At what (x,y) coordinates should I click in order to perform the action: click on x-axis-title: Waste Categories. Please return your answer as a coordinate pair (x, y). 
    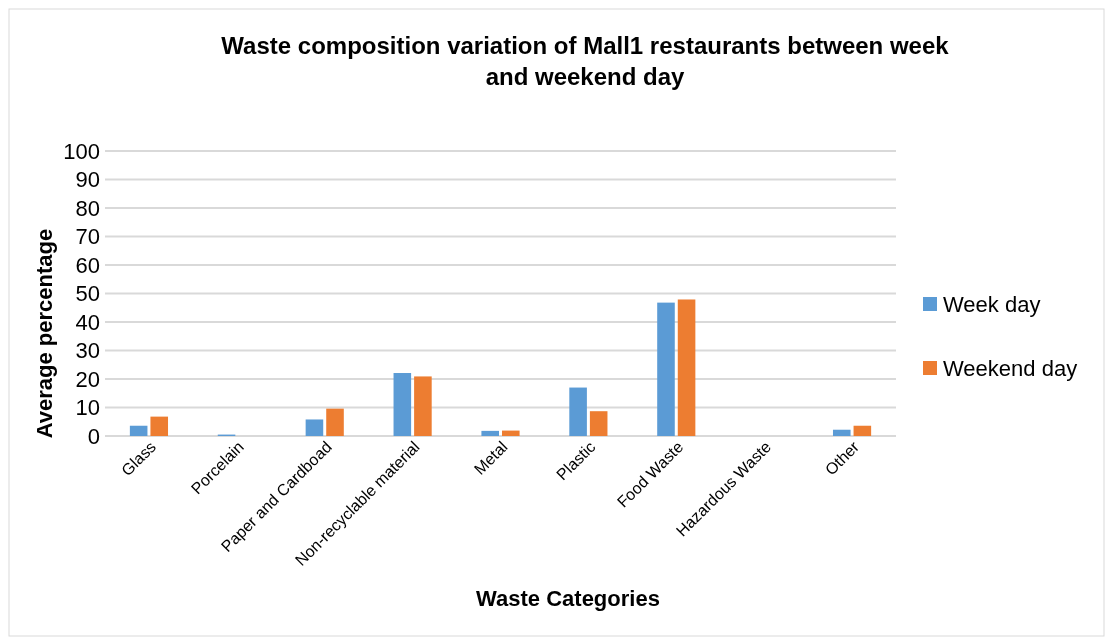
    Looking at the image, I should click on (568, 598).